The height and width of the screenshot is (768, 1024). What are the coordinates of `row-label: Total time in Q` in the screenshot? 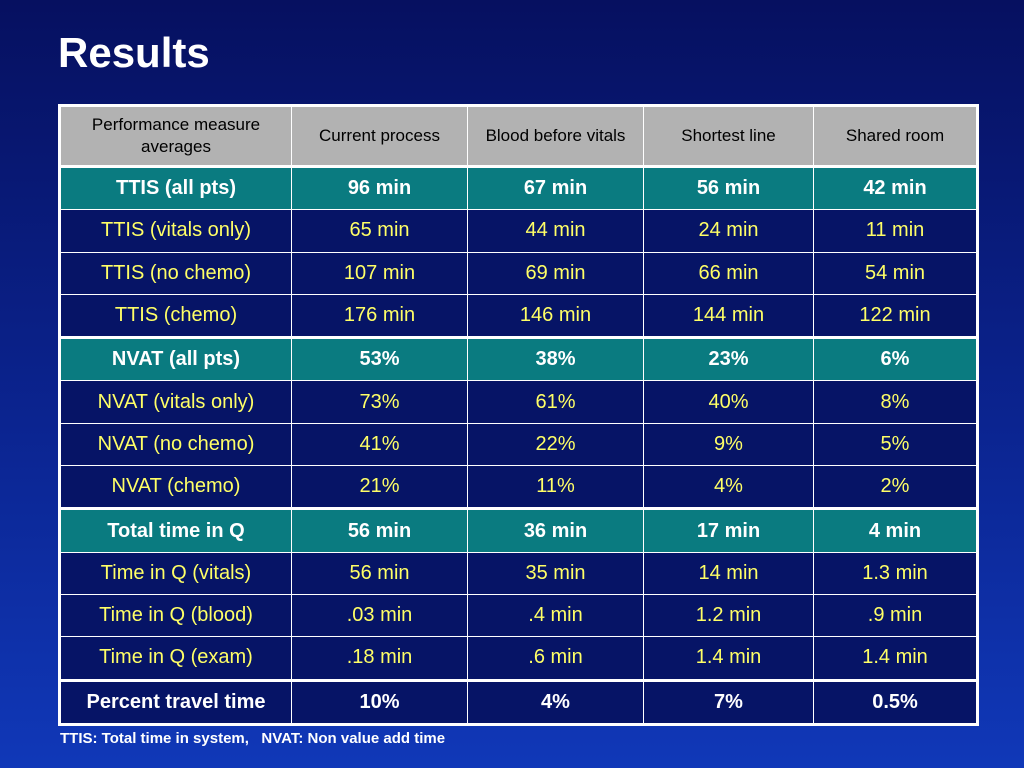 It's located at (175, 530).